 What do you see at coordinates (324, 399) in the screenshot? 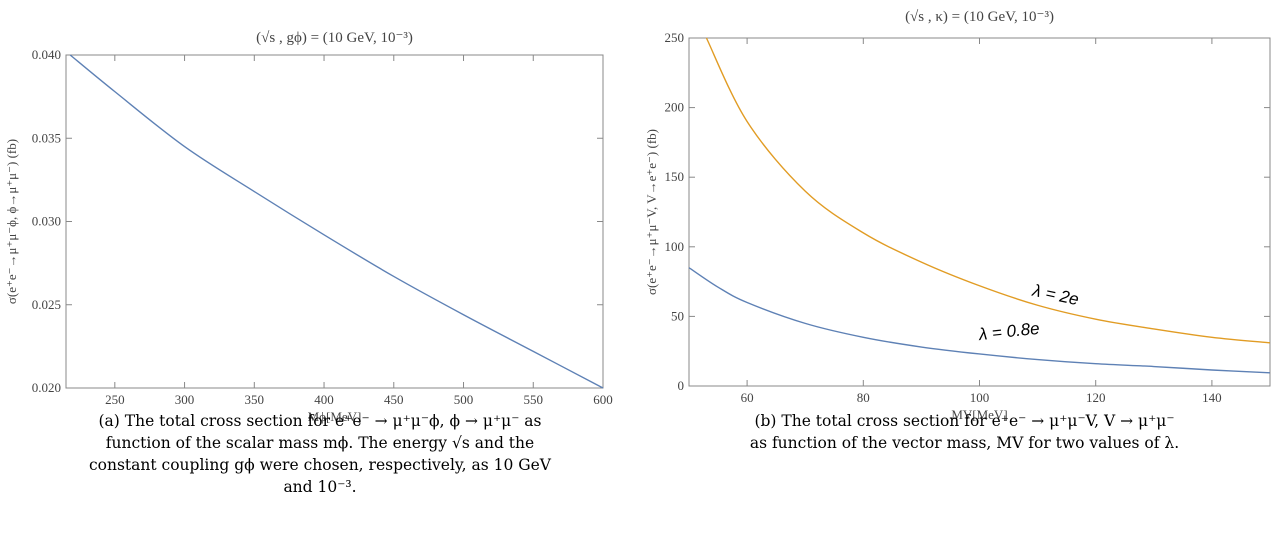
I see `x-tick-label: 400` at bounding box center [324, 399].